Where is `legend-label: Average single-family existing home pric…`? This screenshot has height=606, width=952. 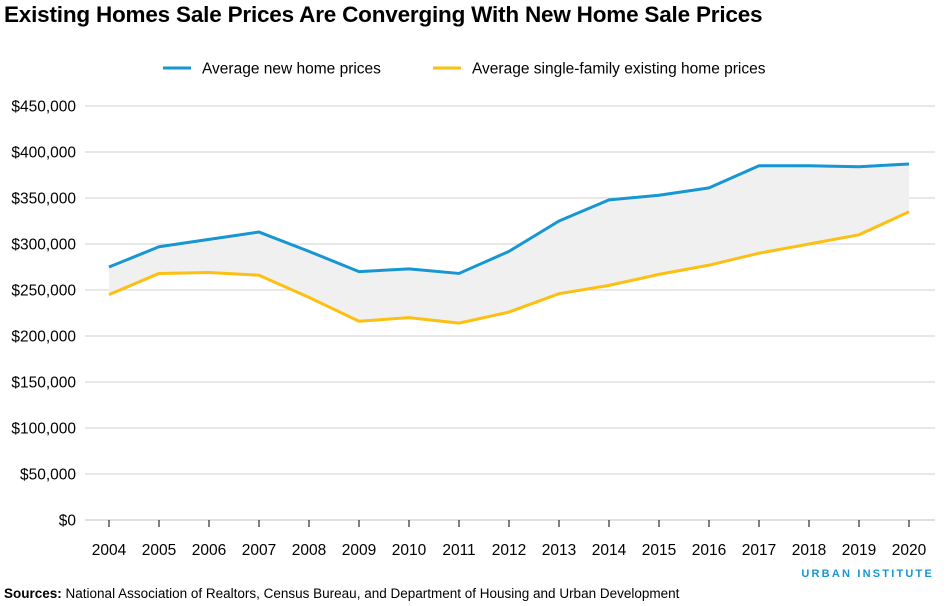
legend-label: Average single-family existing home pric… is located at coordinates (619, 69).